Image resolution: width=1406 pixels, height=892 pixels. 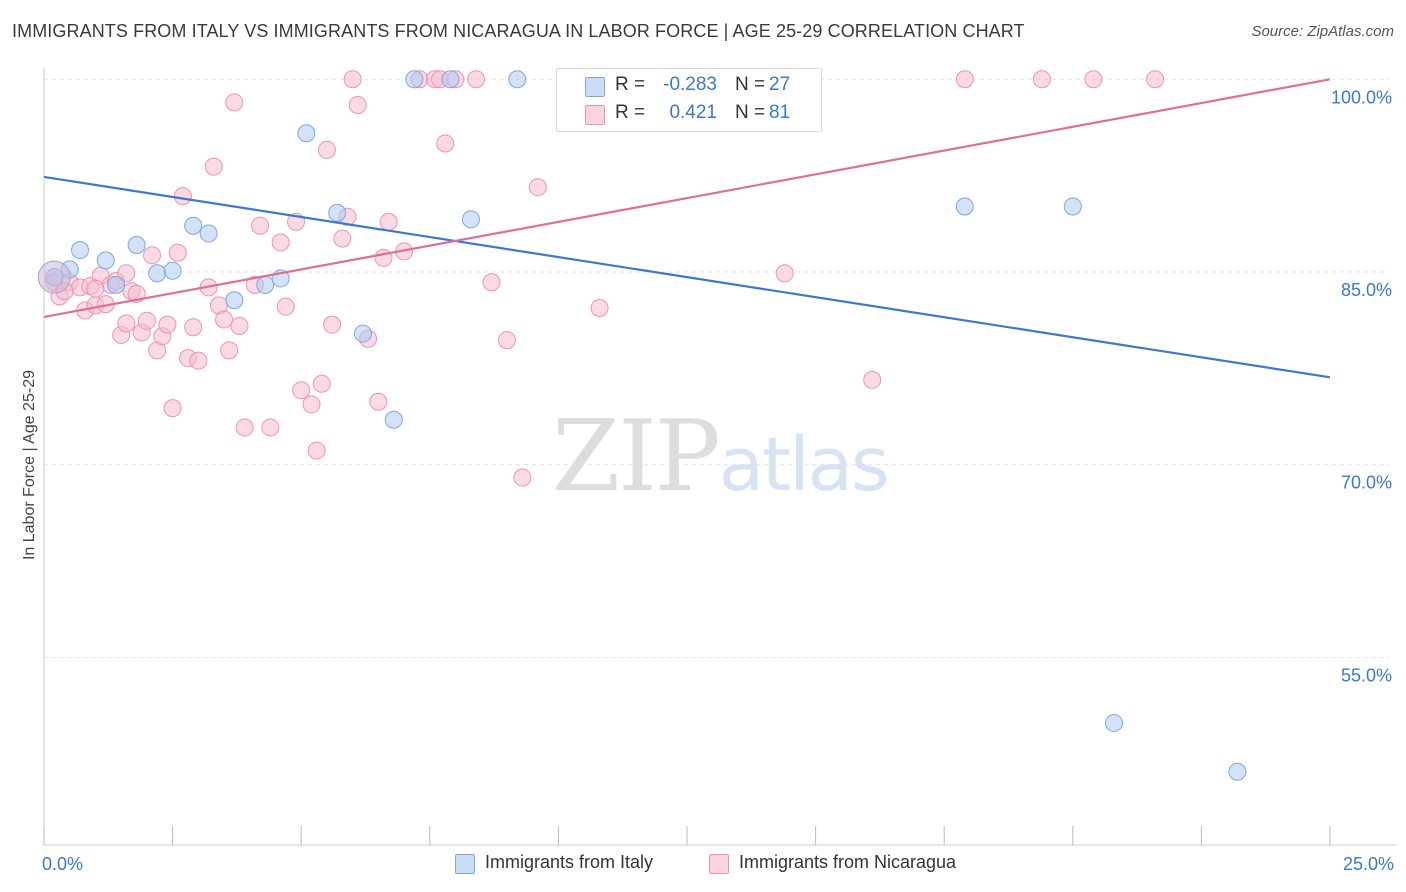 I want to click on y-tick-label: 85.0%, so click(x=1366, y=290).